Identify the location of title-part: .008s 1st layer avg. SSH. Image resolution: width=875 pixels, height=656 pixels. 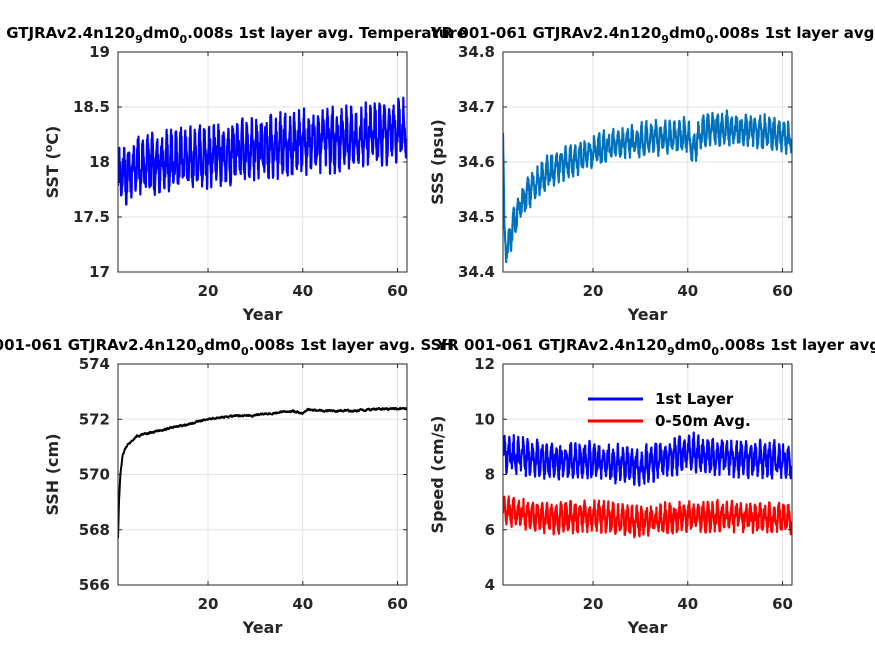
(351, 345).